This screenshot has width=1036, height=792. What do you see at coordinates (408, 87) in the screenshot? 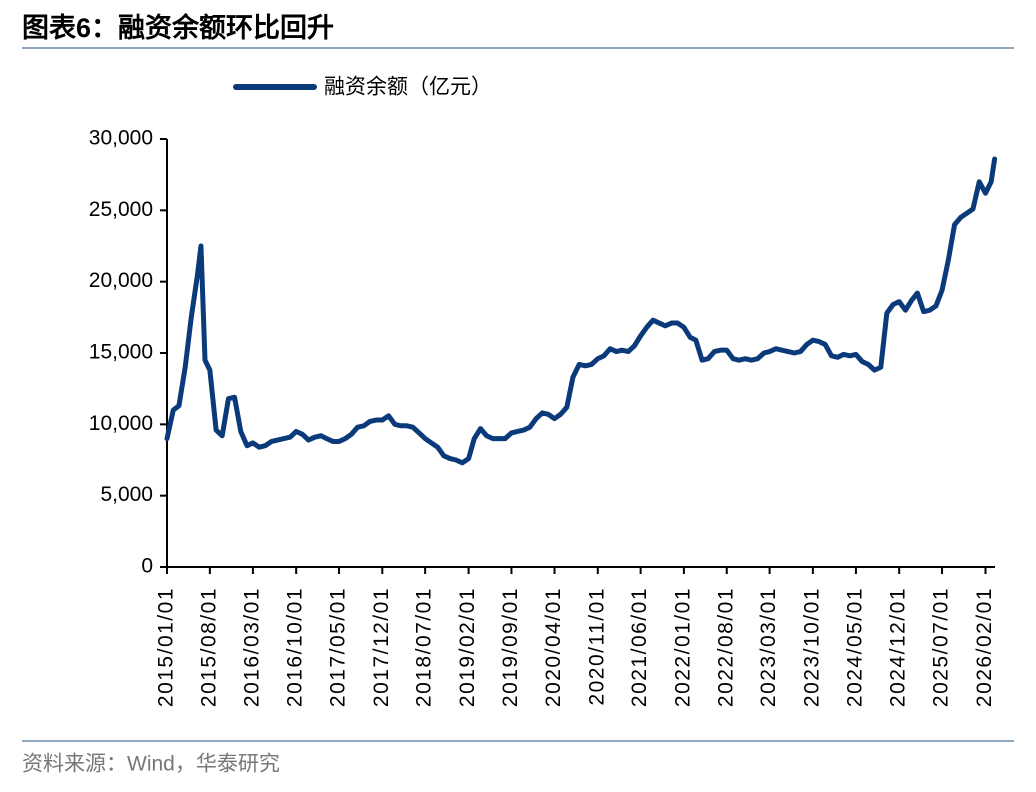
I see `legend-label: 融资余额（亿元）` at bounding box center [408, 87].